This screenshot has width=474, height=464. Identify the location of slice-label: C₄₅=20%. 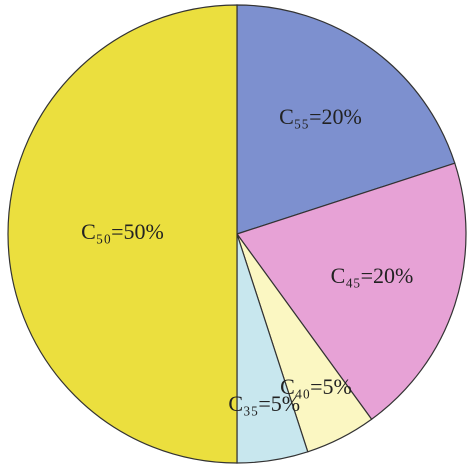
(372, 275).